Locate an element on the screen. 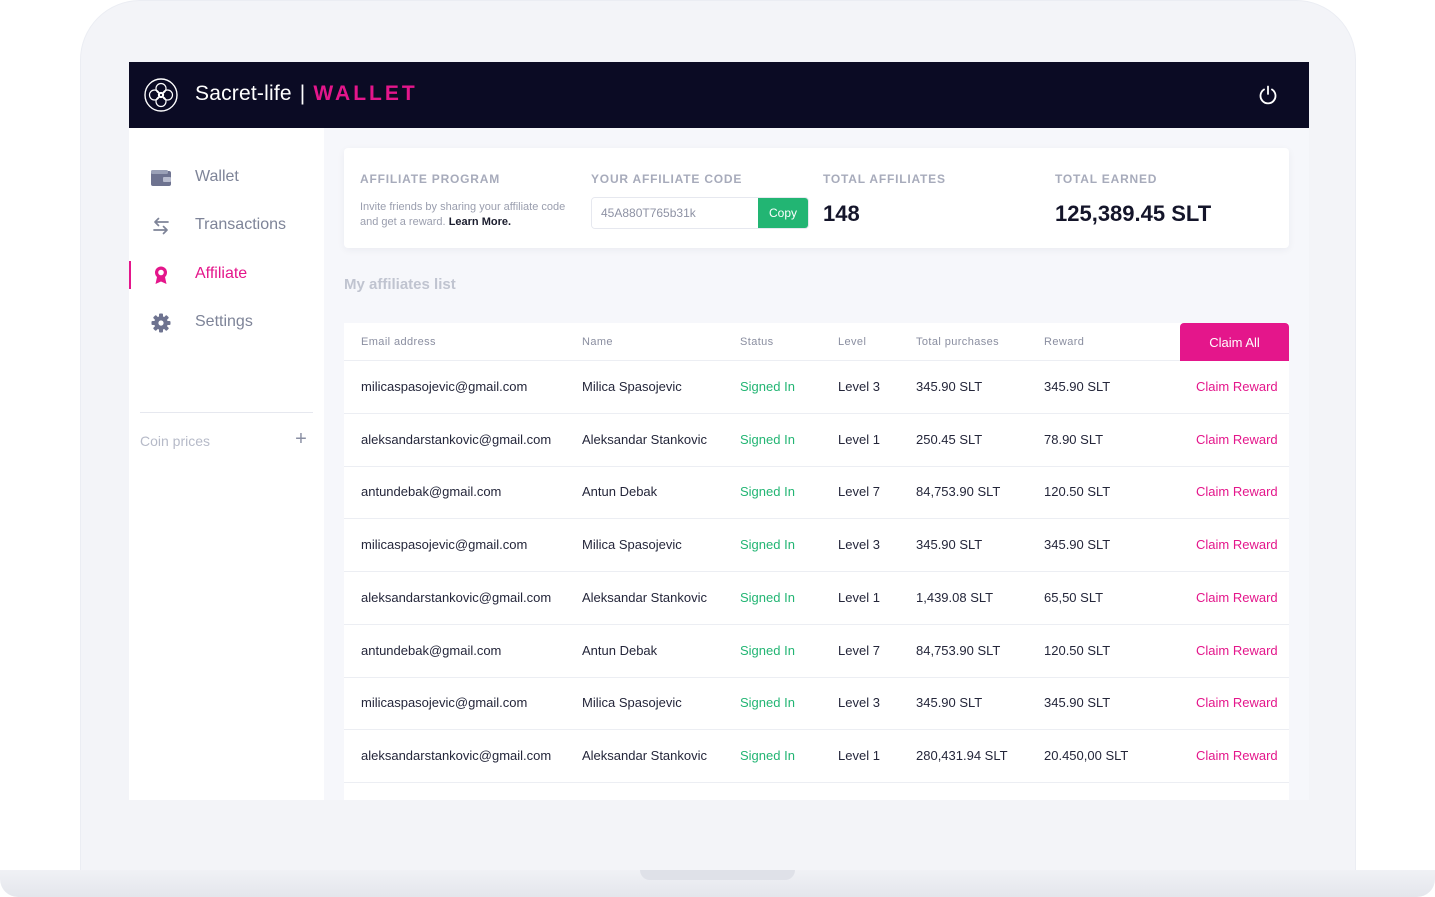 The height and width of the screenshot is (897, 1435). column-header-level: Level is located at coordinates (852, 342).